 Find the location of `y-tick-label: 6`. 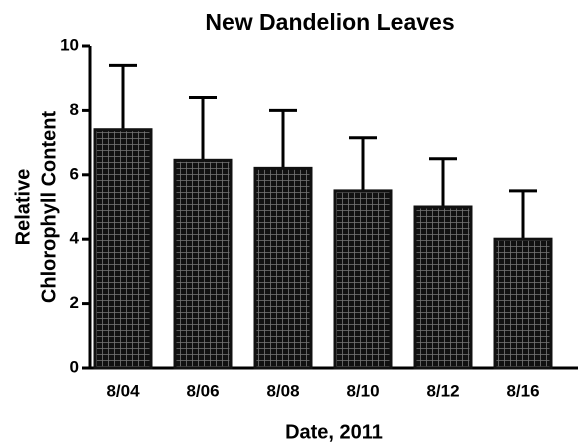

y-tick-label: 6 is located at coordinates (74, 173).